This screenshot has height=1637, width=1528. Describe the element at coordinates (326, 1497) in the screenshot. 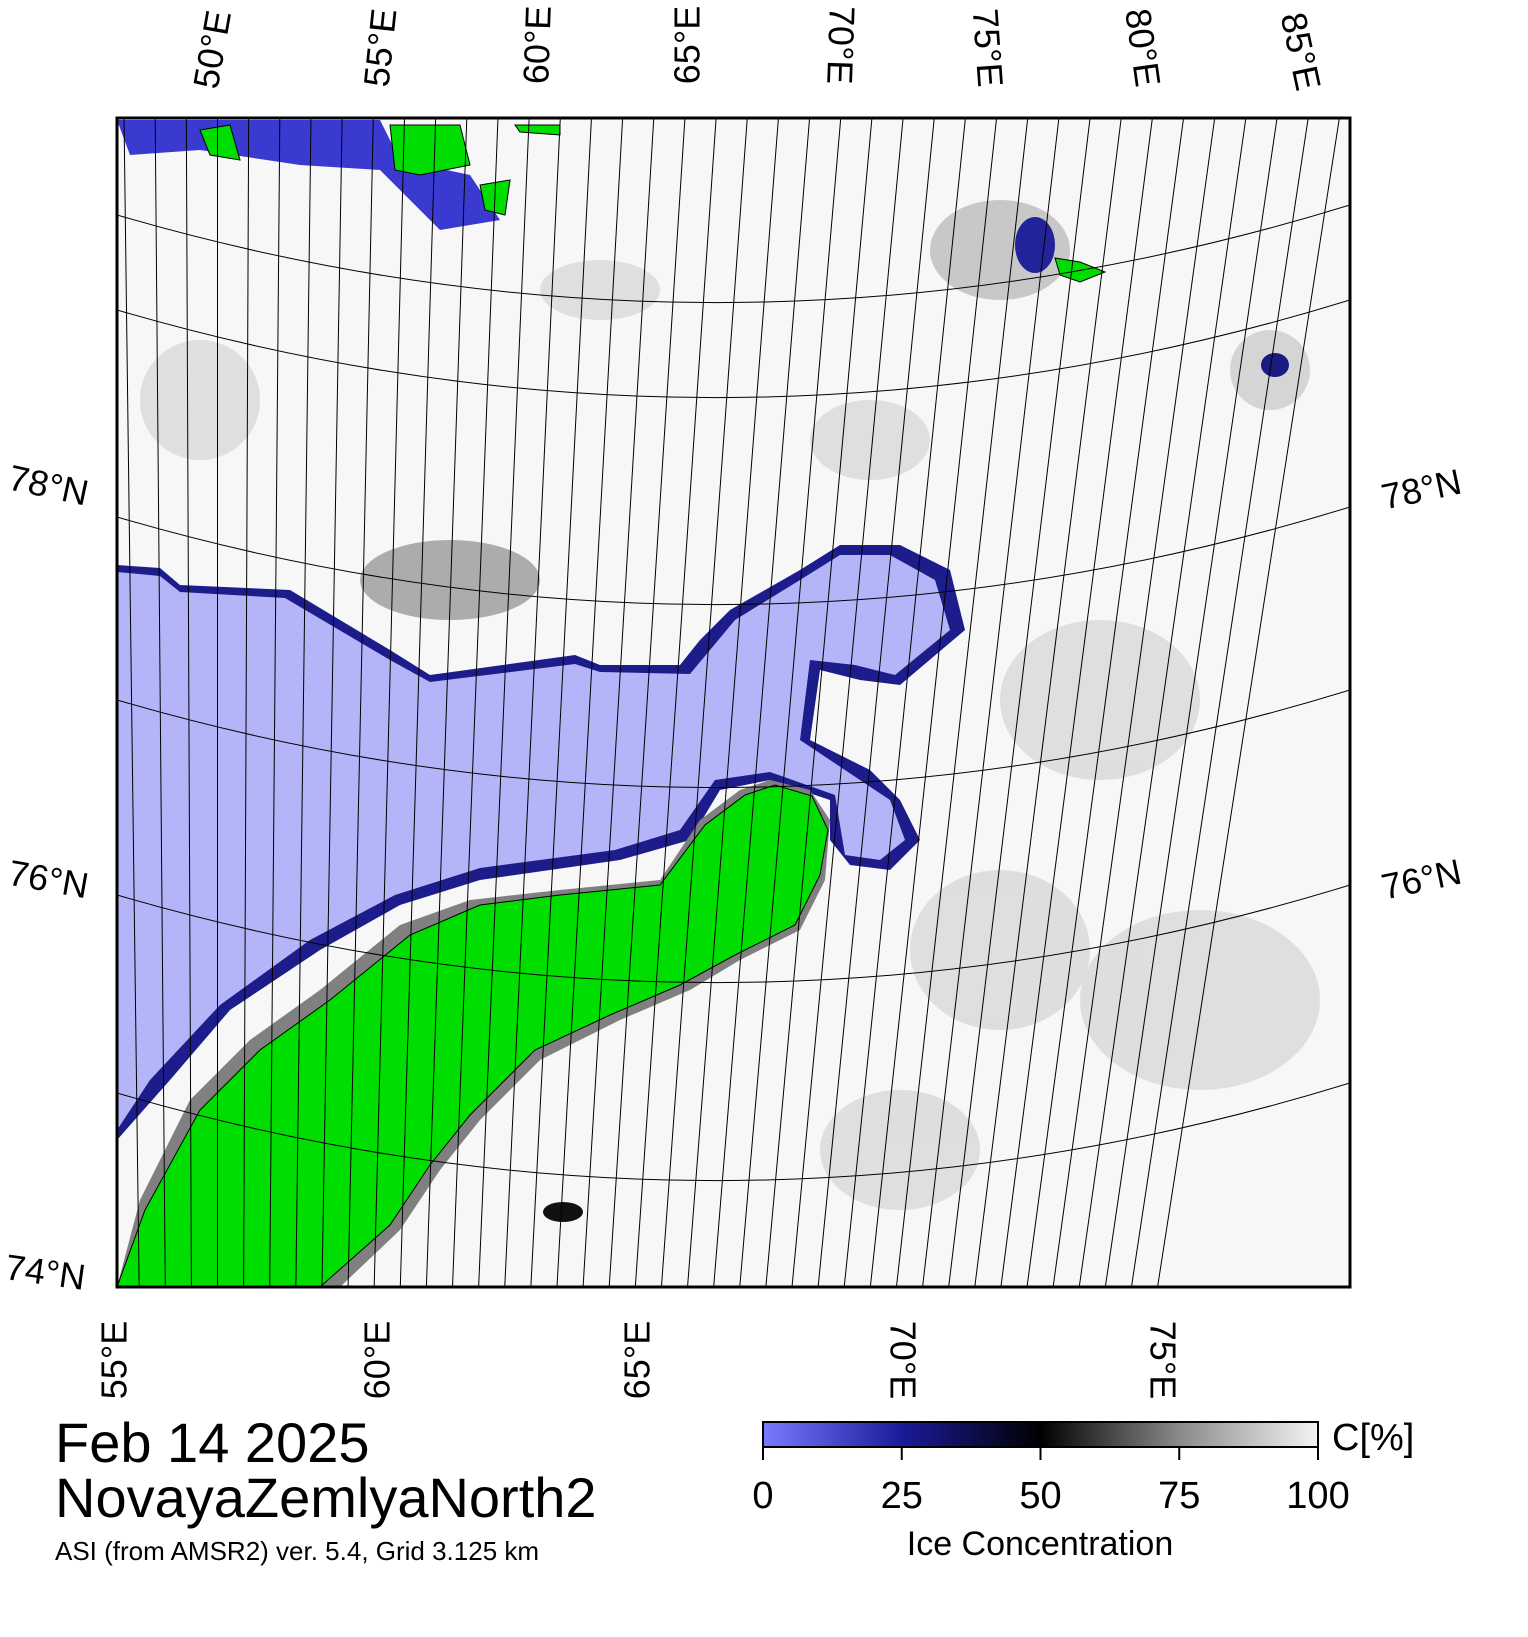

I see `region: NovayaZemlyaNorth2` at that location.